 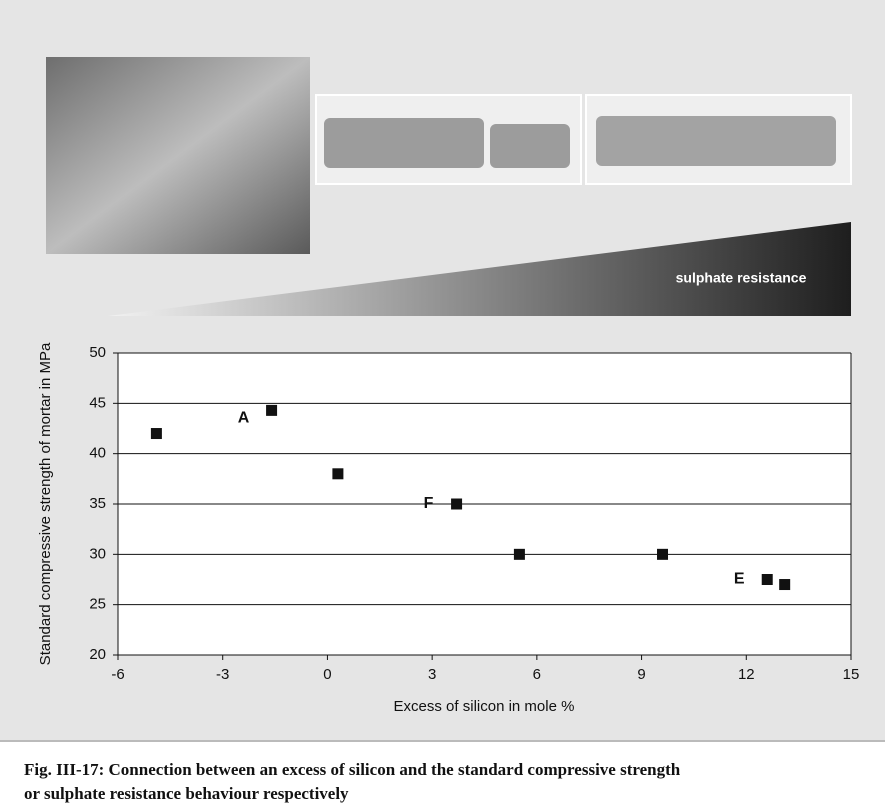 I want to click on y-tick-label: 35, so click(x=97, y=503).